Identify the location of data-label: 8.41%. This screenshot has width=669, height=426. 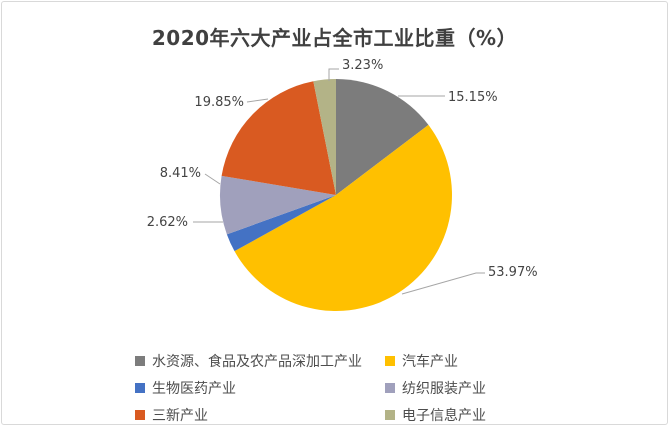
(180, 173).